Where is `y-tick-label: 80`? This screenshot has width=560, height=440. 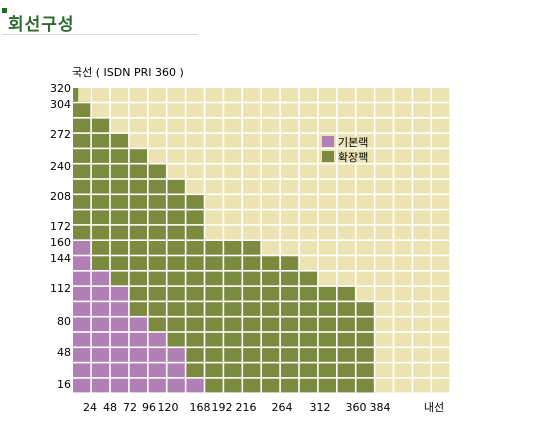
y-tick-label: 80 is located at coordinates (64, 321).